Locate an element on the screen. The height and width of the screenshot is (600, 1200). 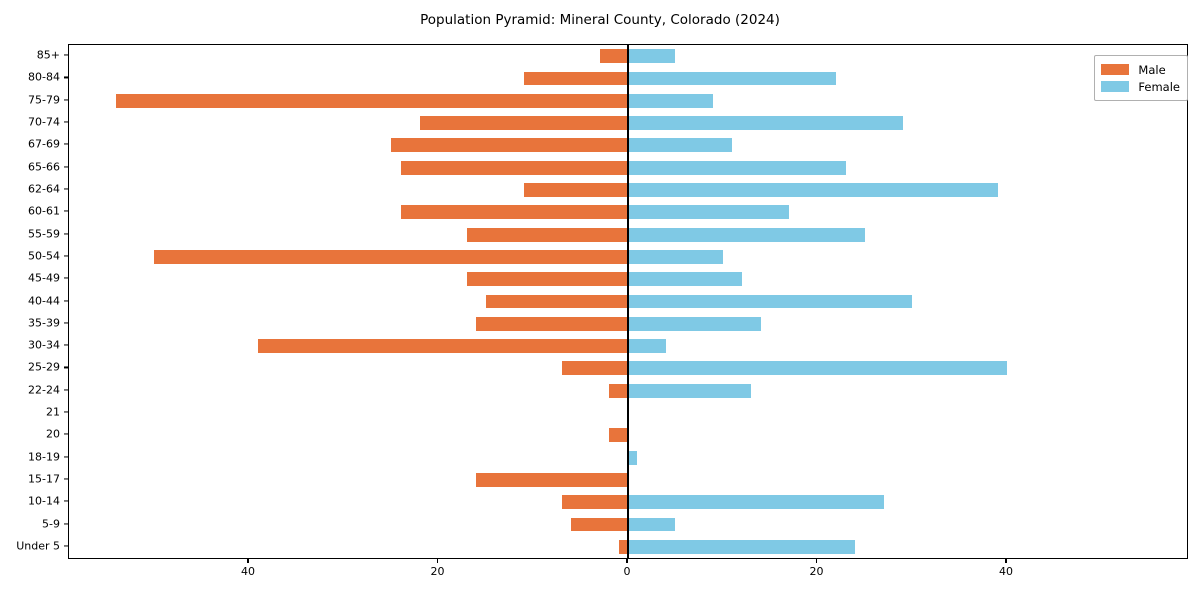
y-axis-tick-label: 10-14 is located at coordinates (44, 501).